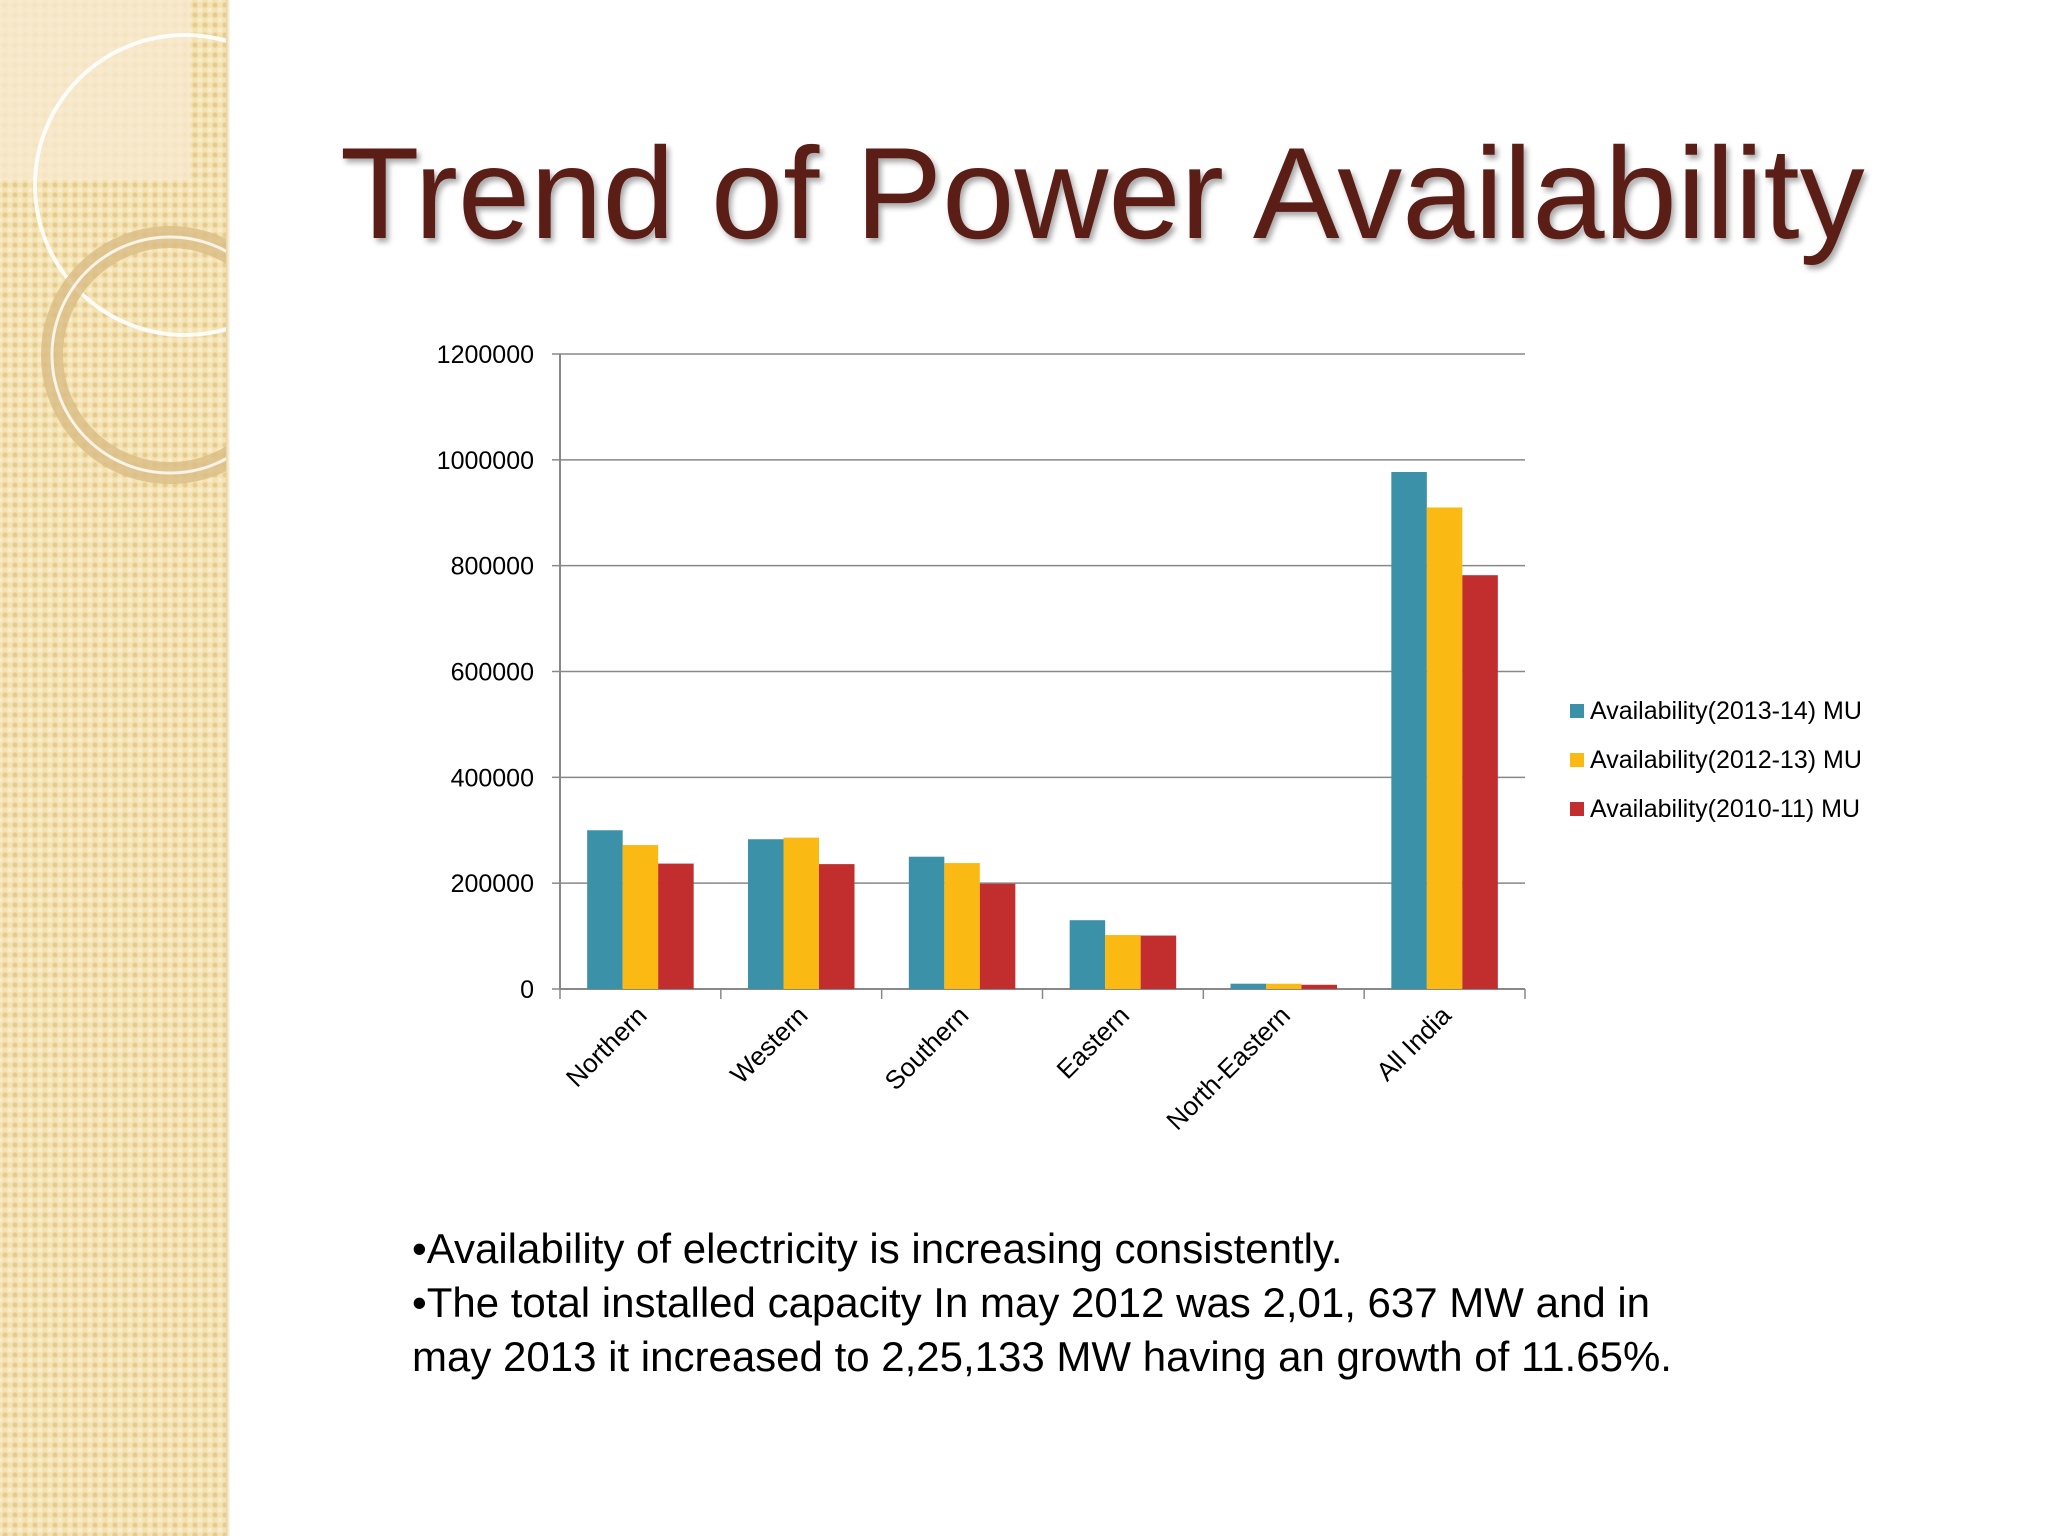 The height and width of the screenshot is (1536, 2048). What do you see at coordinates (492, 884) in the screenshot?
I see `y-tick-label: 200000` at bounding box center [492, 884].